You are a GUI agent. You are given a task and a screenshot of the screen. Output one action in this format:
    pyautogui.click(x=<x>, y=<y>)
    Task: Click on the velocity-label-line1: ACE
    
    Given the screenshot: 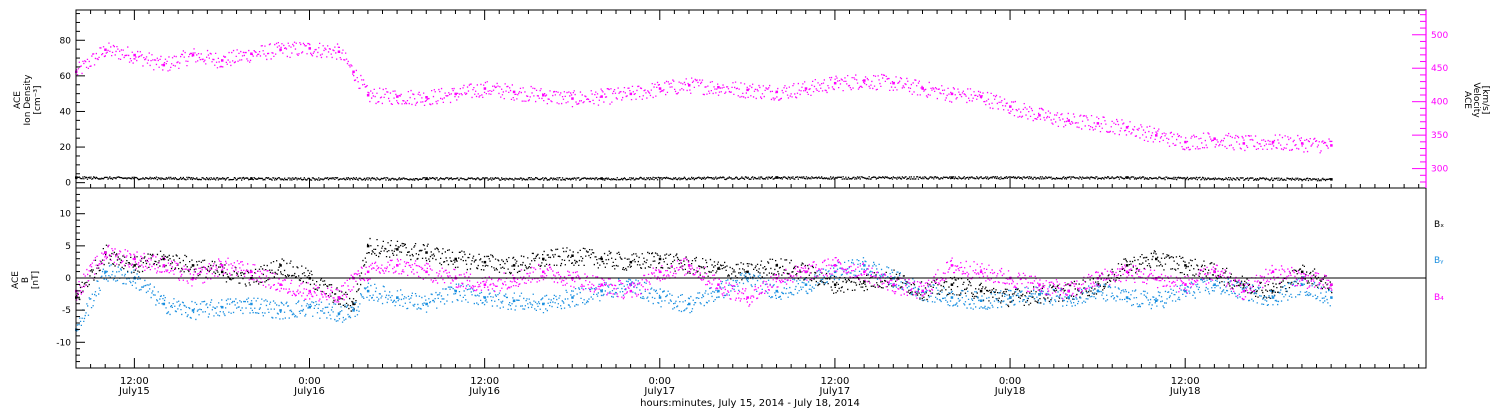 What is the action you would take?
    pyautogui.click(x=1467, y=100)
    